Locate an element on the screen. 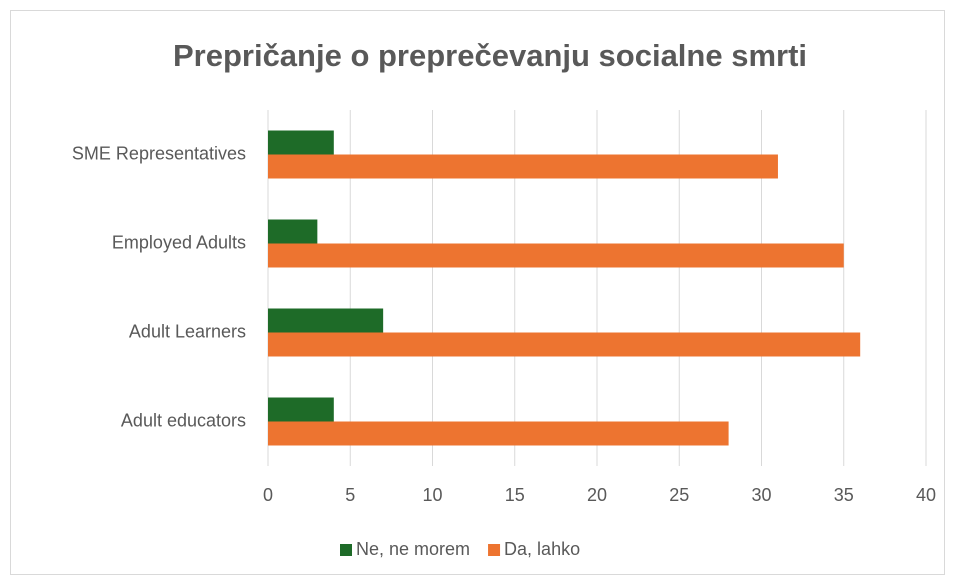 This screenshot has height=581, width=955. x-tick-label: 5 is located at coordinates (350, 495).